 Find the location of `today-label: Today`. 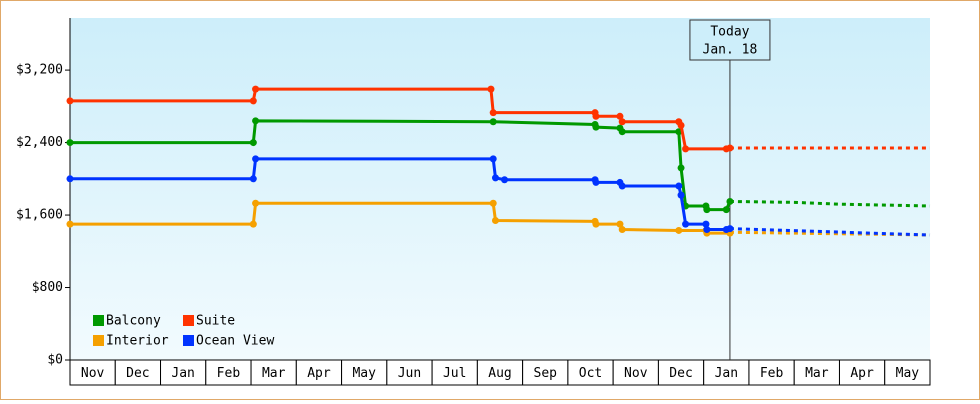

today-label: Today is located at coordinates (729, 32).